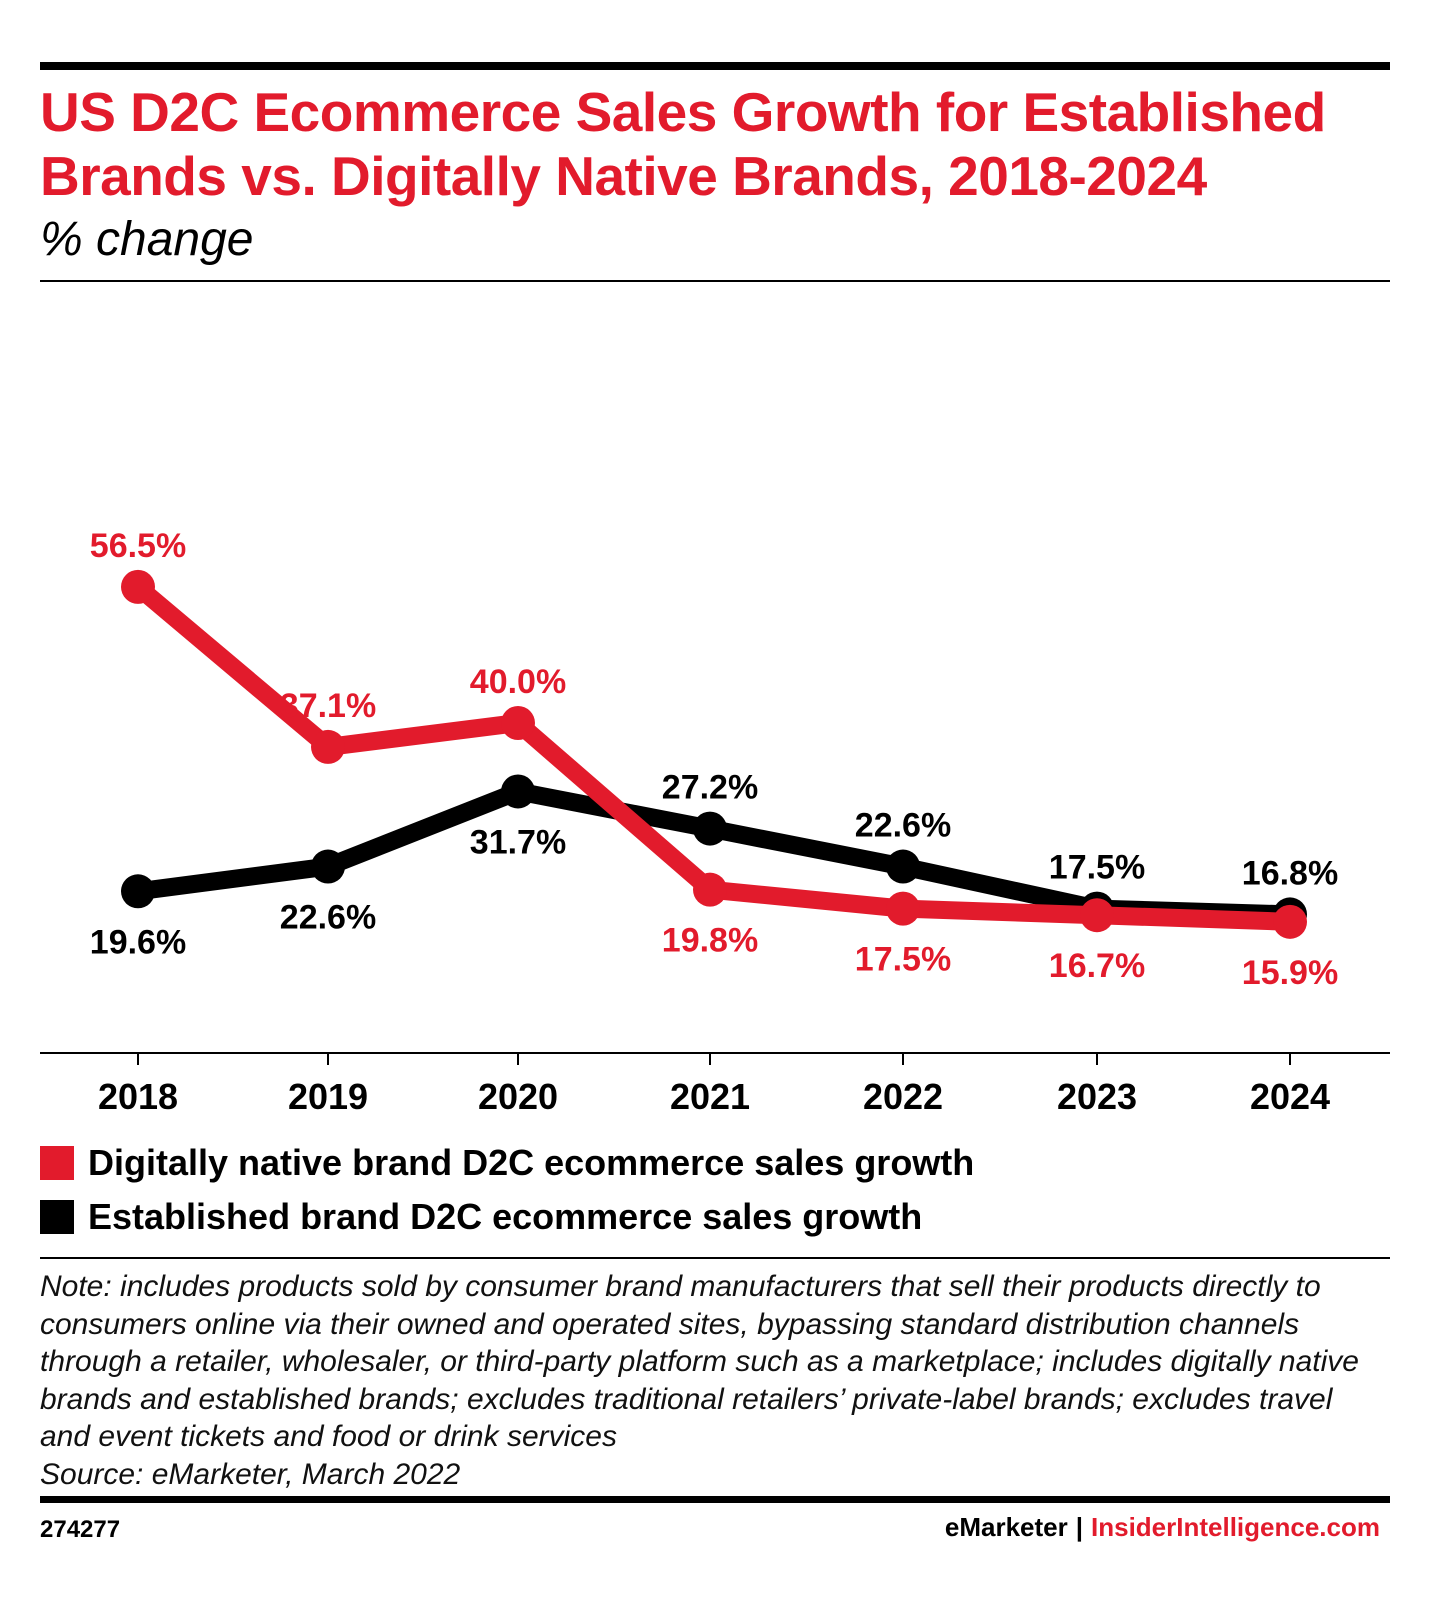  I want to click on data-label-established-2018: 19.6%, so click(138, 942).